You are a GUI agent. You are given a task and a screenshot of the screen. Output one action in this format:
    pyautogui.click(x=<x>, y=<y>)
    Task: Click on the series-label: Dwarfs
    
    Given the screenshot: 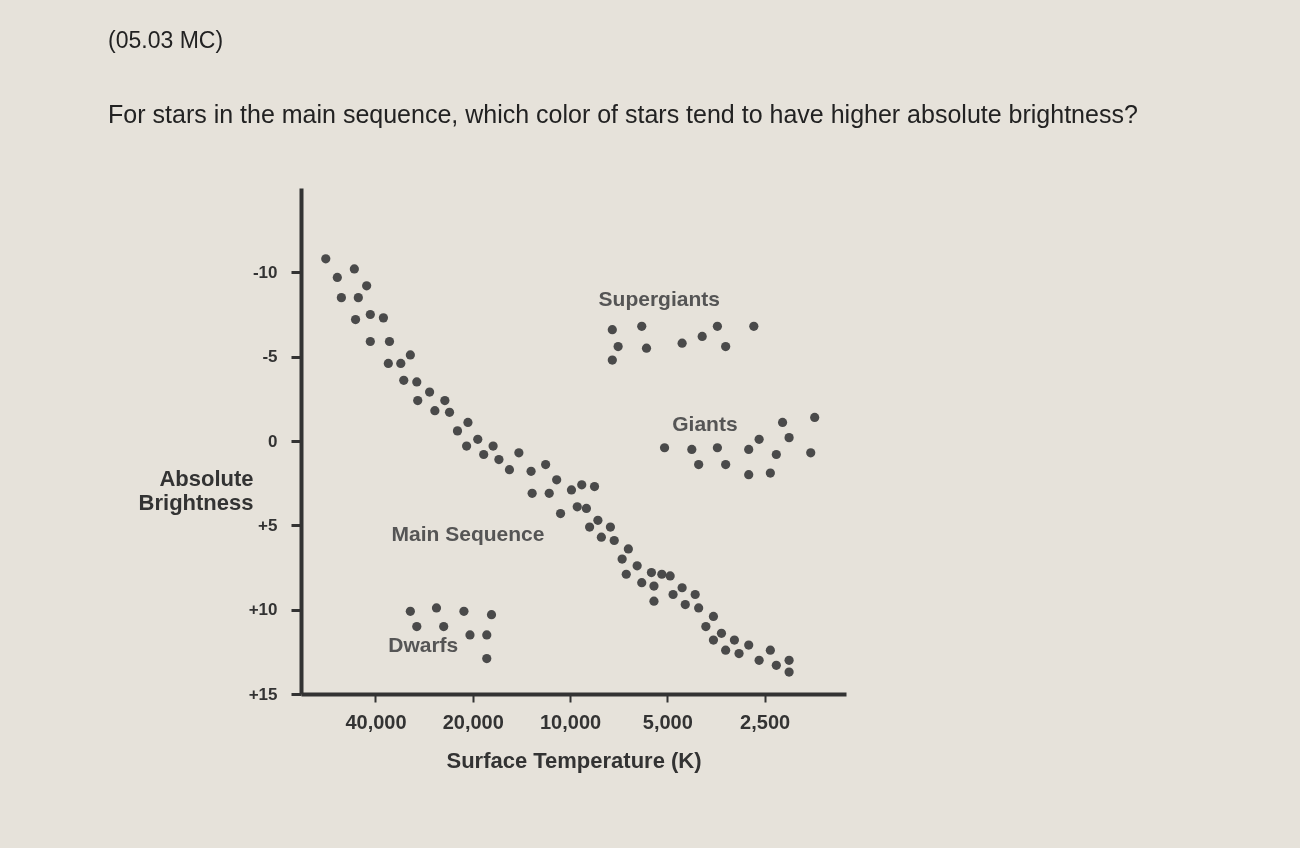 What is the action you would take?
    pyautogui.click(x=423, y=645)
    